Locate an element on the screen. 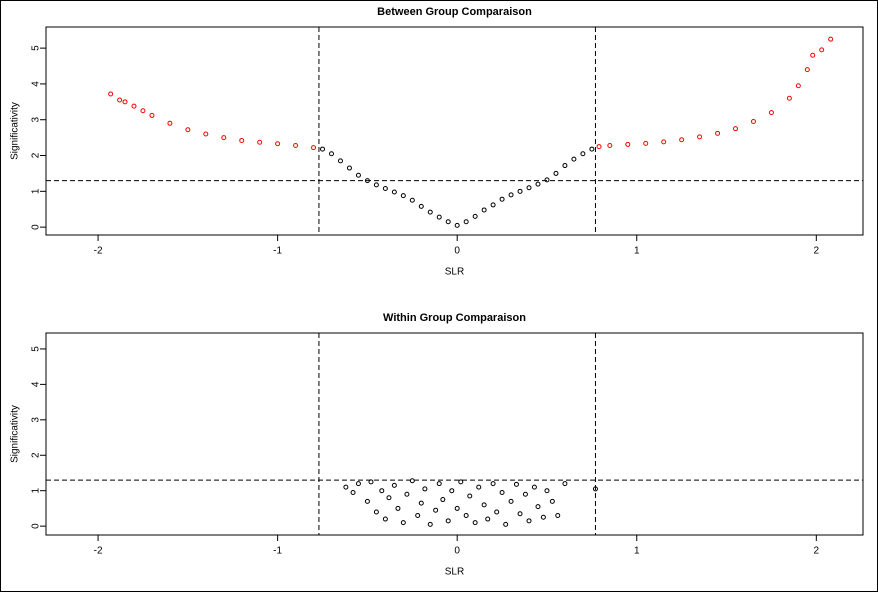 This screenshot has height=592, width=878. chart-title: Between Group Comparaison is located at coordinates (454, 12).